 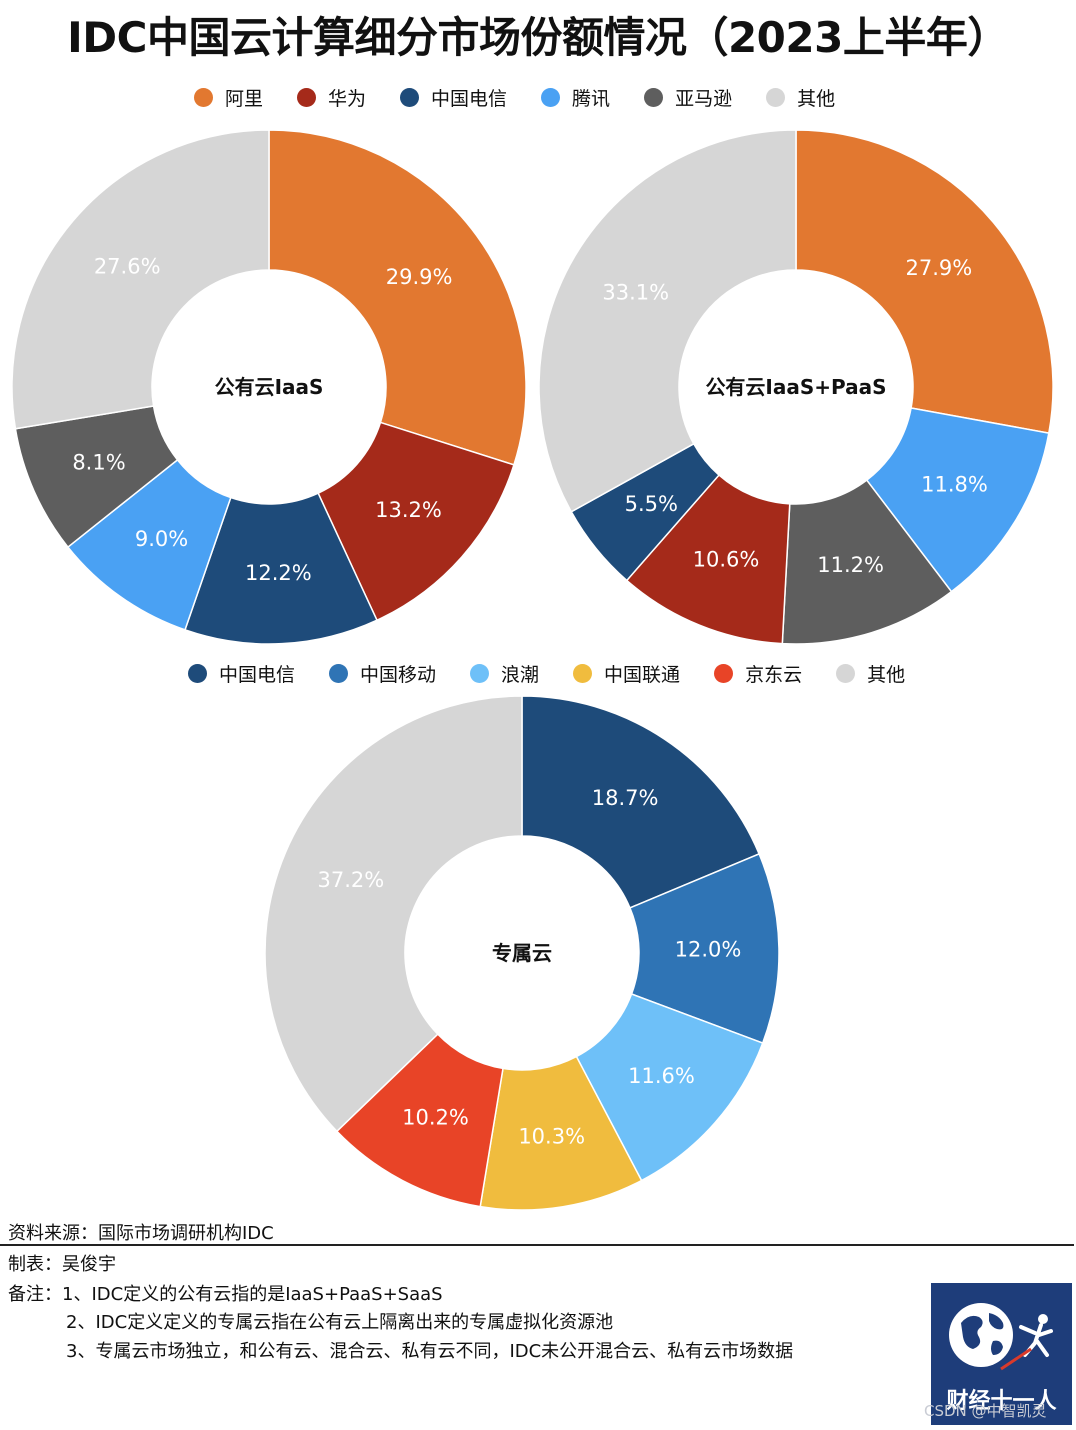 I want to click on legend-label: 腾讯, so click(x=591, y=99).